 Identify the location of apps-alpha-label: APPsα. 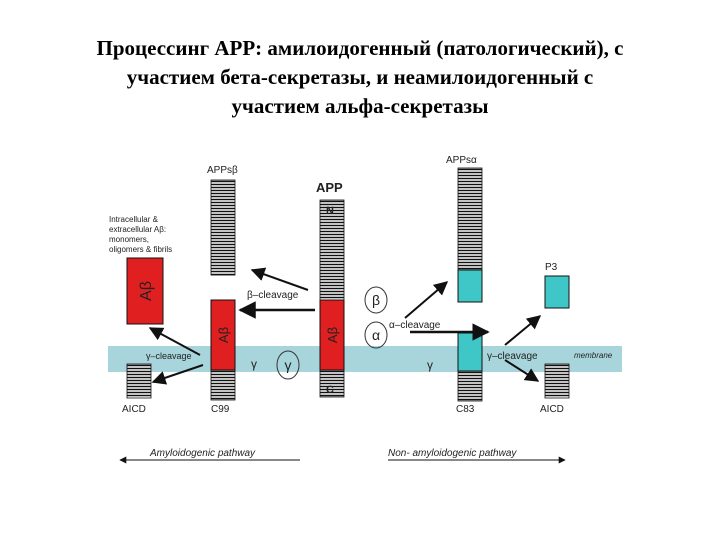
(461, 160).